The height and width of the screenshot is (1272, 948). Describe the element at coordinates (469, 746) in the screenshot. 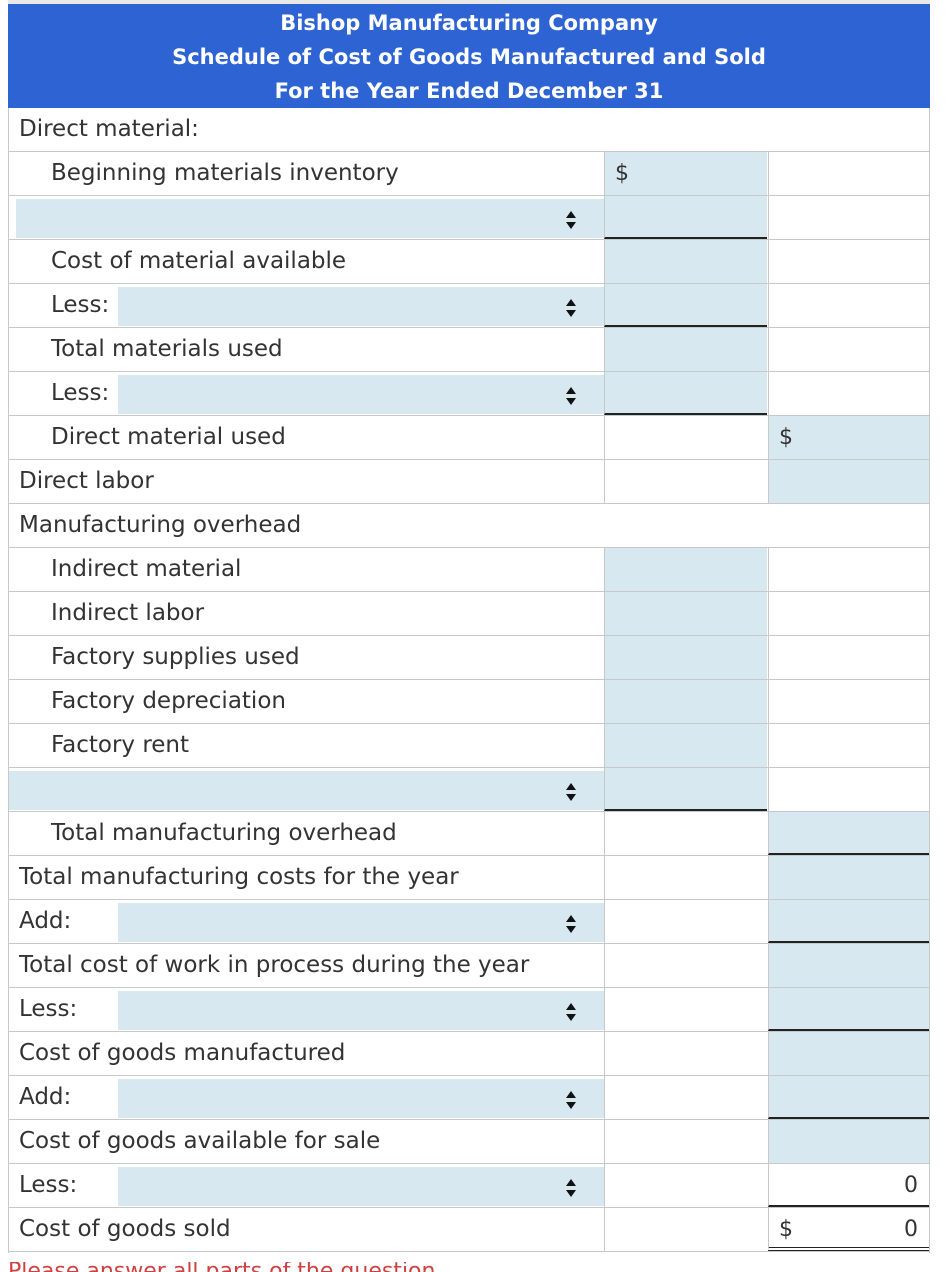

I see `schedule-row: Factory rent` at that location.